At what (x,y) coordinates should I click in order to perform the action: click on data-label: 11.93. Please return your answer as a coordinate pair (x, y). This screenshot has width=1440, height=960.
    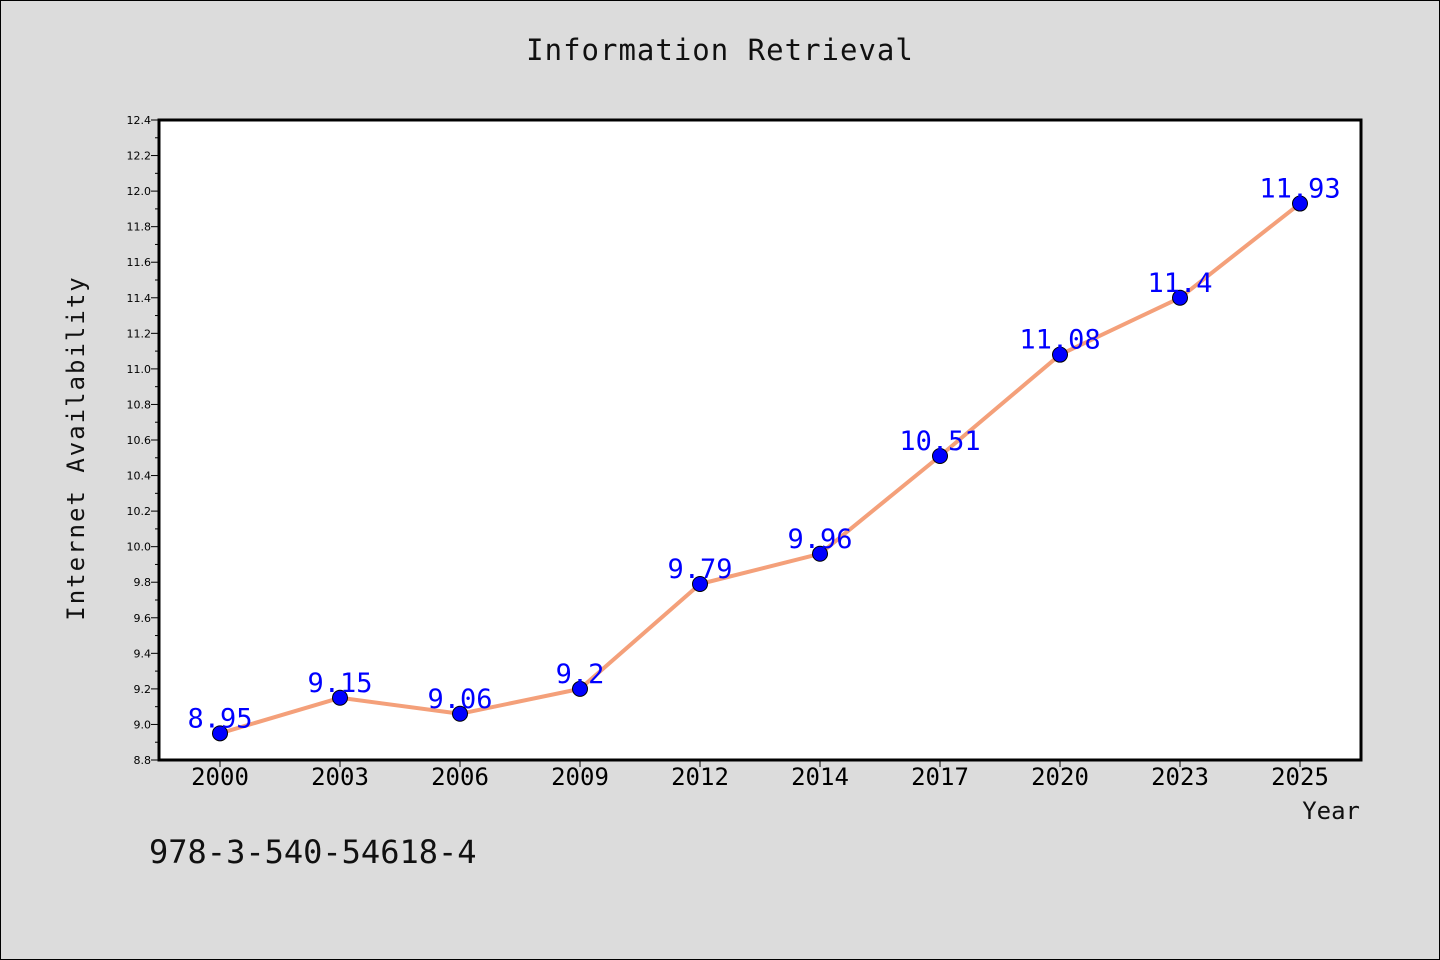
    Looking at the image, I should click on (1299, 189).